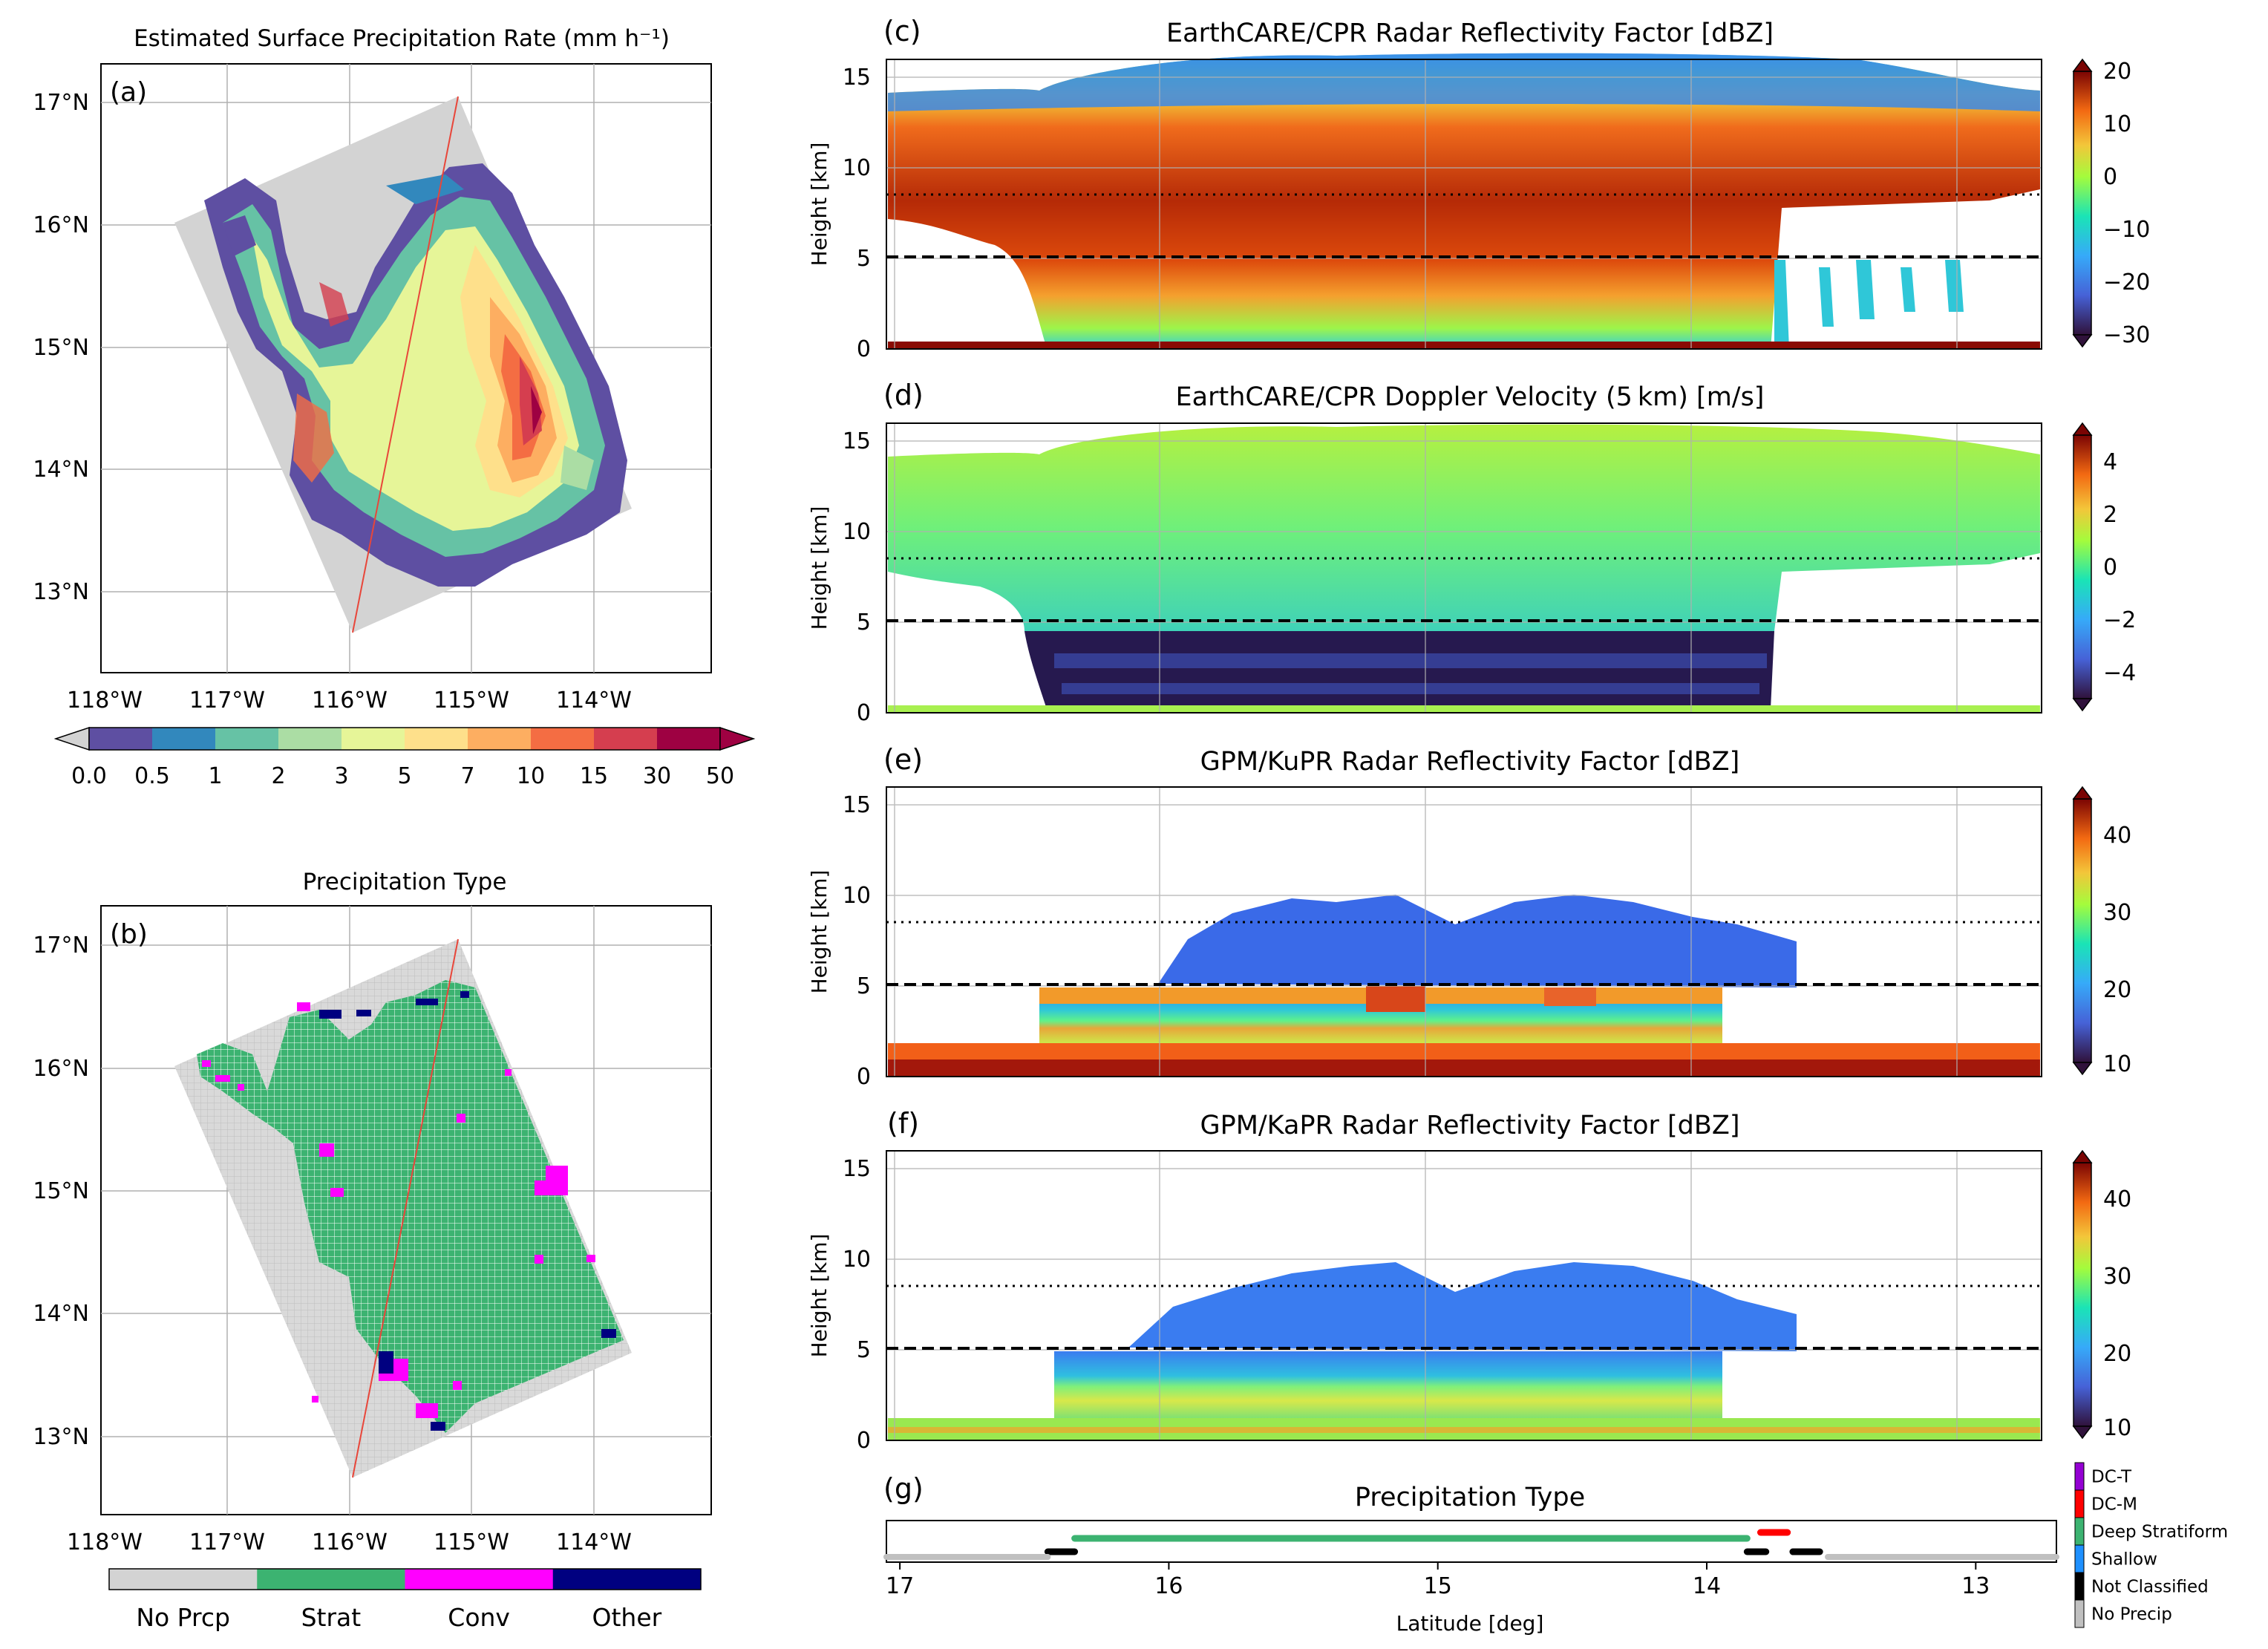  What do you see at coordinates (1438, 1586) in the screenshot?
I see `xtick-label: 15` at bounding box center [1438, 1586].